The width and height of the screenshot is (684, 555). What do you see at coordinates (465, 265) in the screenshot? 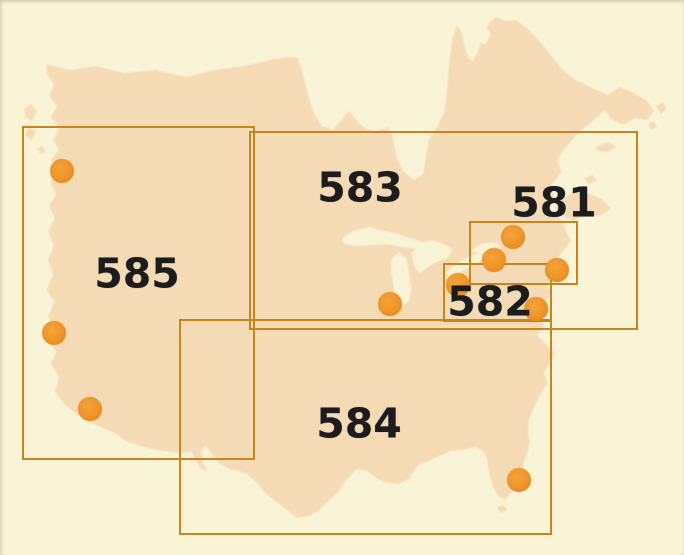
I see `lake-erie` at bounding box center [465, 265].